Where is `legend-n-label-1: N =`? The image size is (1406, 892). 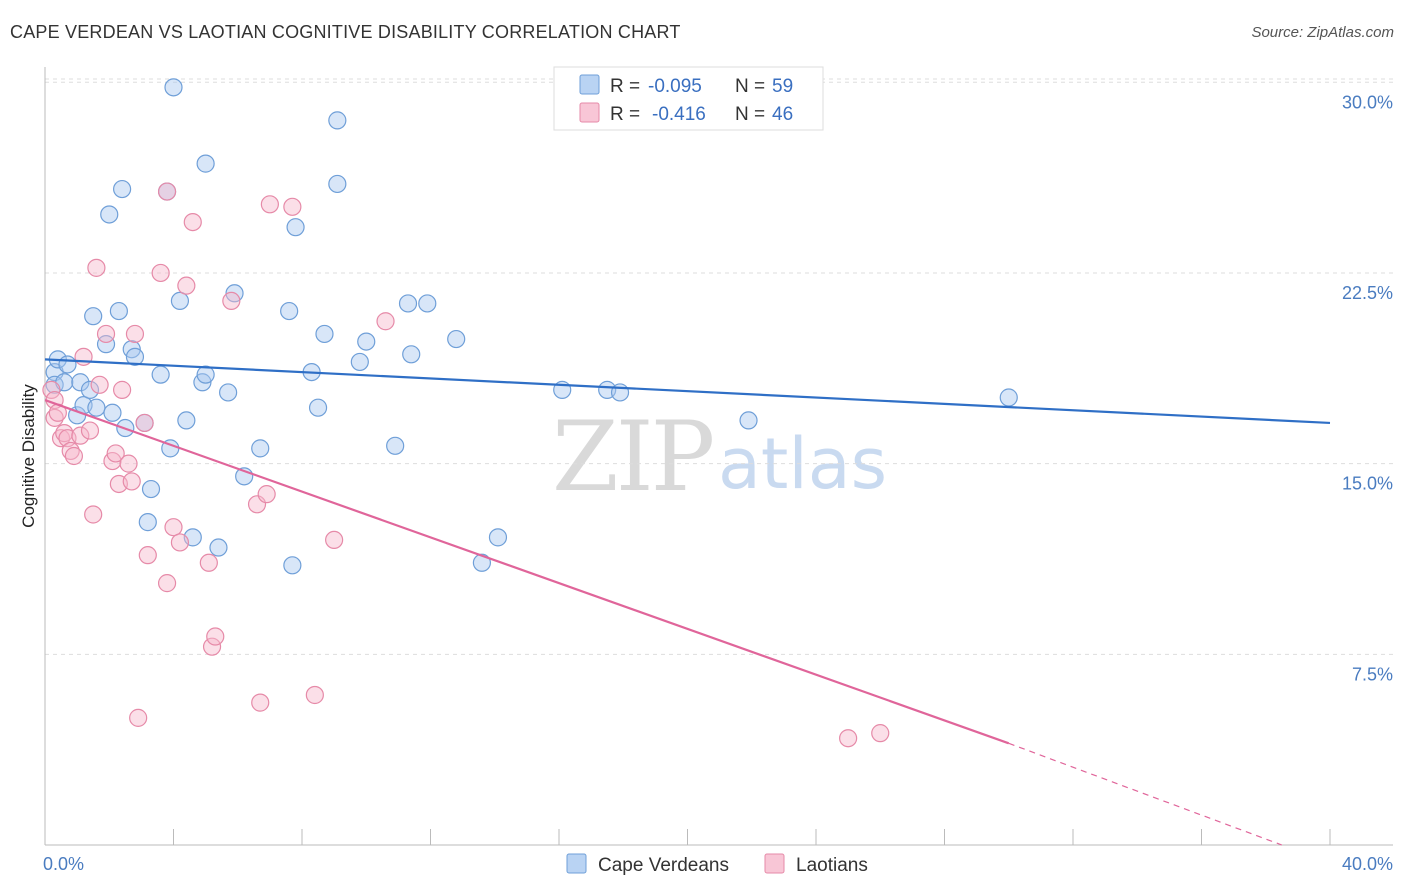
legend-n-label-1: N = is located at coordinates (750, 86).